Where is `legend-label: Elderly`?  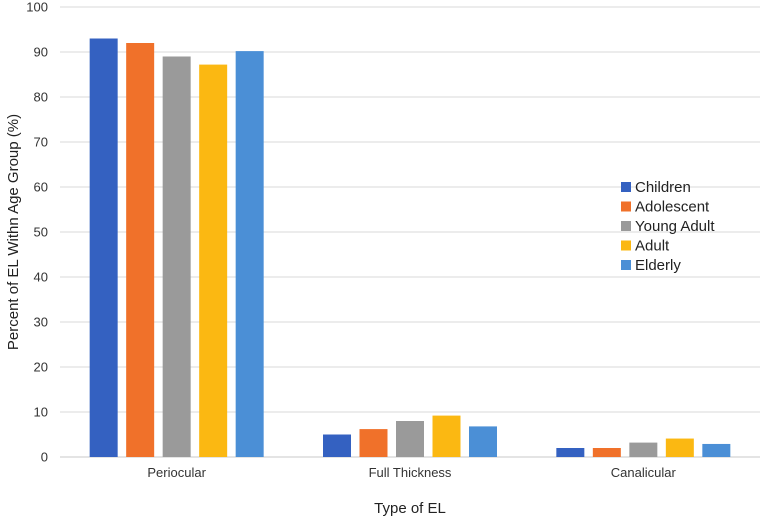
legend-label: Elderly is located at coordinates (658, 265).